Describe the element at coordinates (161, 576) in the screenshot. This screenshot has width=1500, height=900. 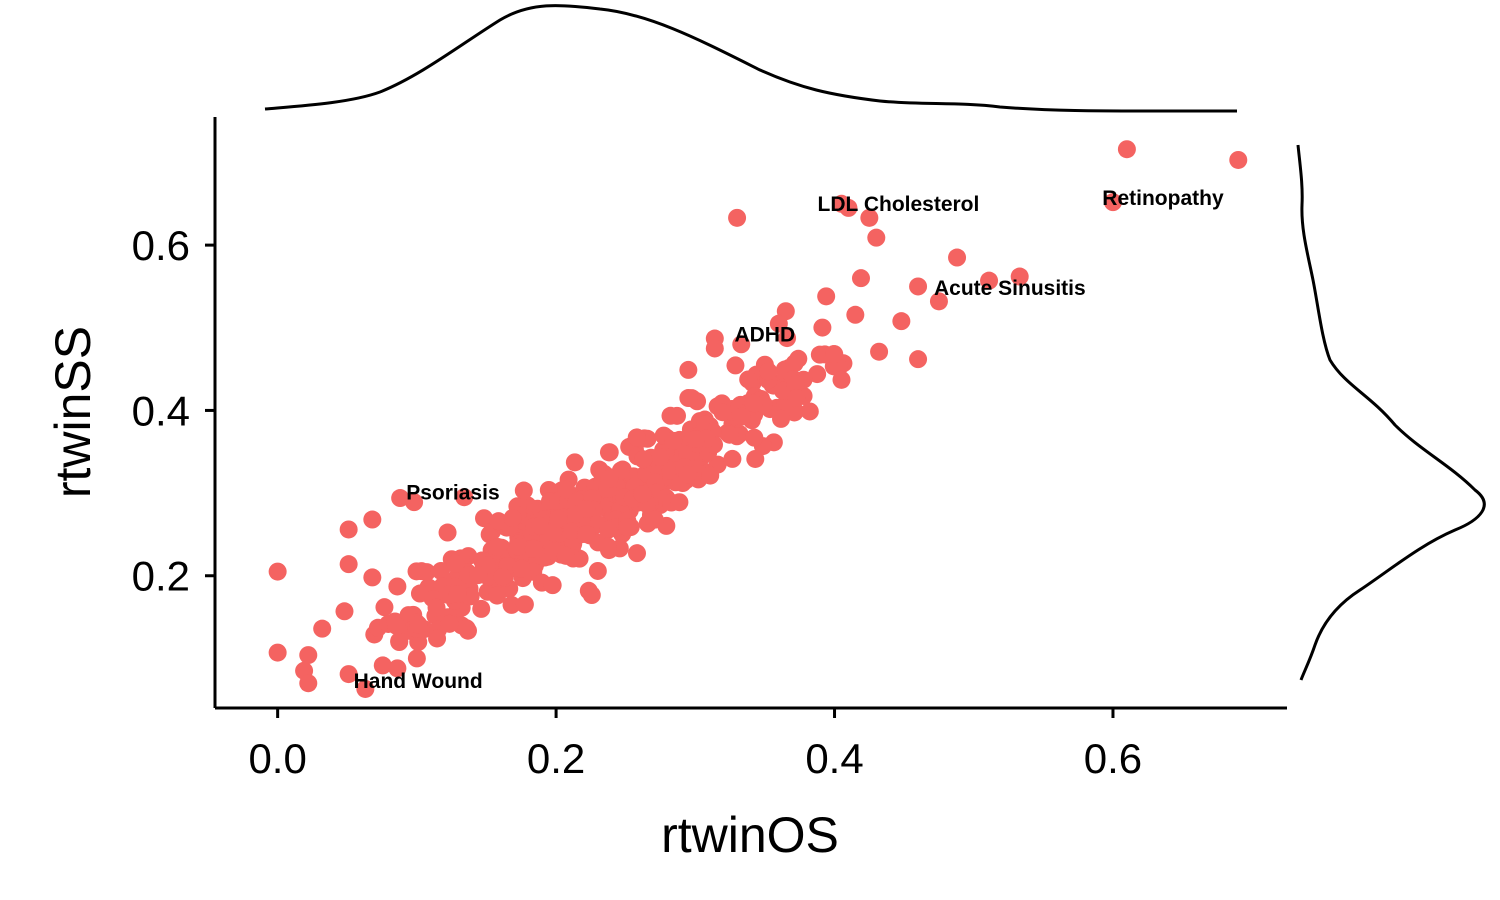
I see `y-tick-label: 0.2` at that location.